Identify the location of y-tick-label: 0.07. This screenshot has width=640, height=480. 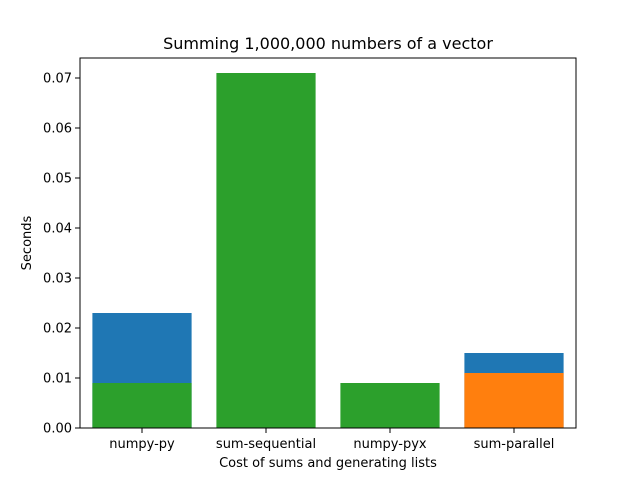
(57, 79).